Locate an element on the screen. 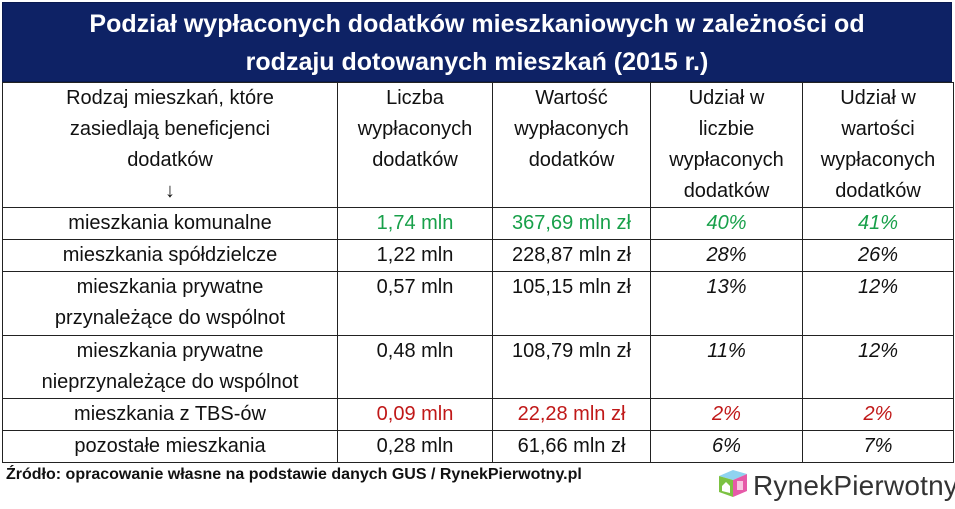 The width and height of the screenshot is (955, 509). cell-count: 0,57 mln is located at coordinates (415, 303).